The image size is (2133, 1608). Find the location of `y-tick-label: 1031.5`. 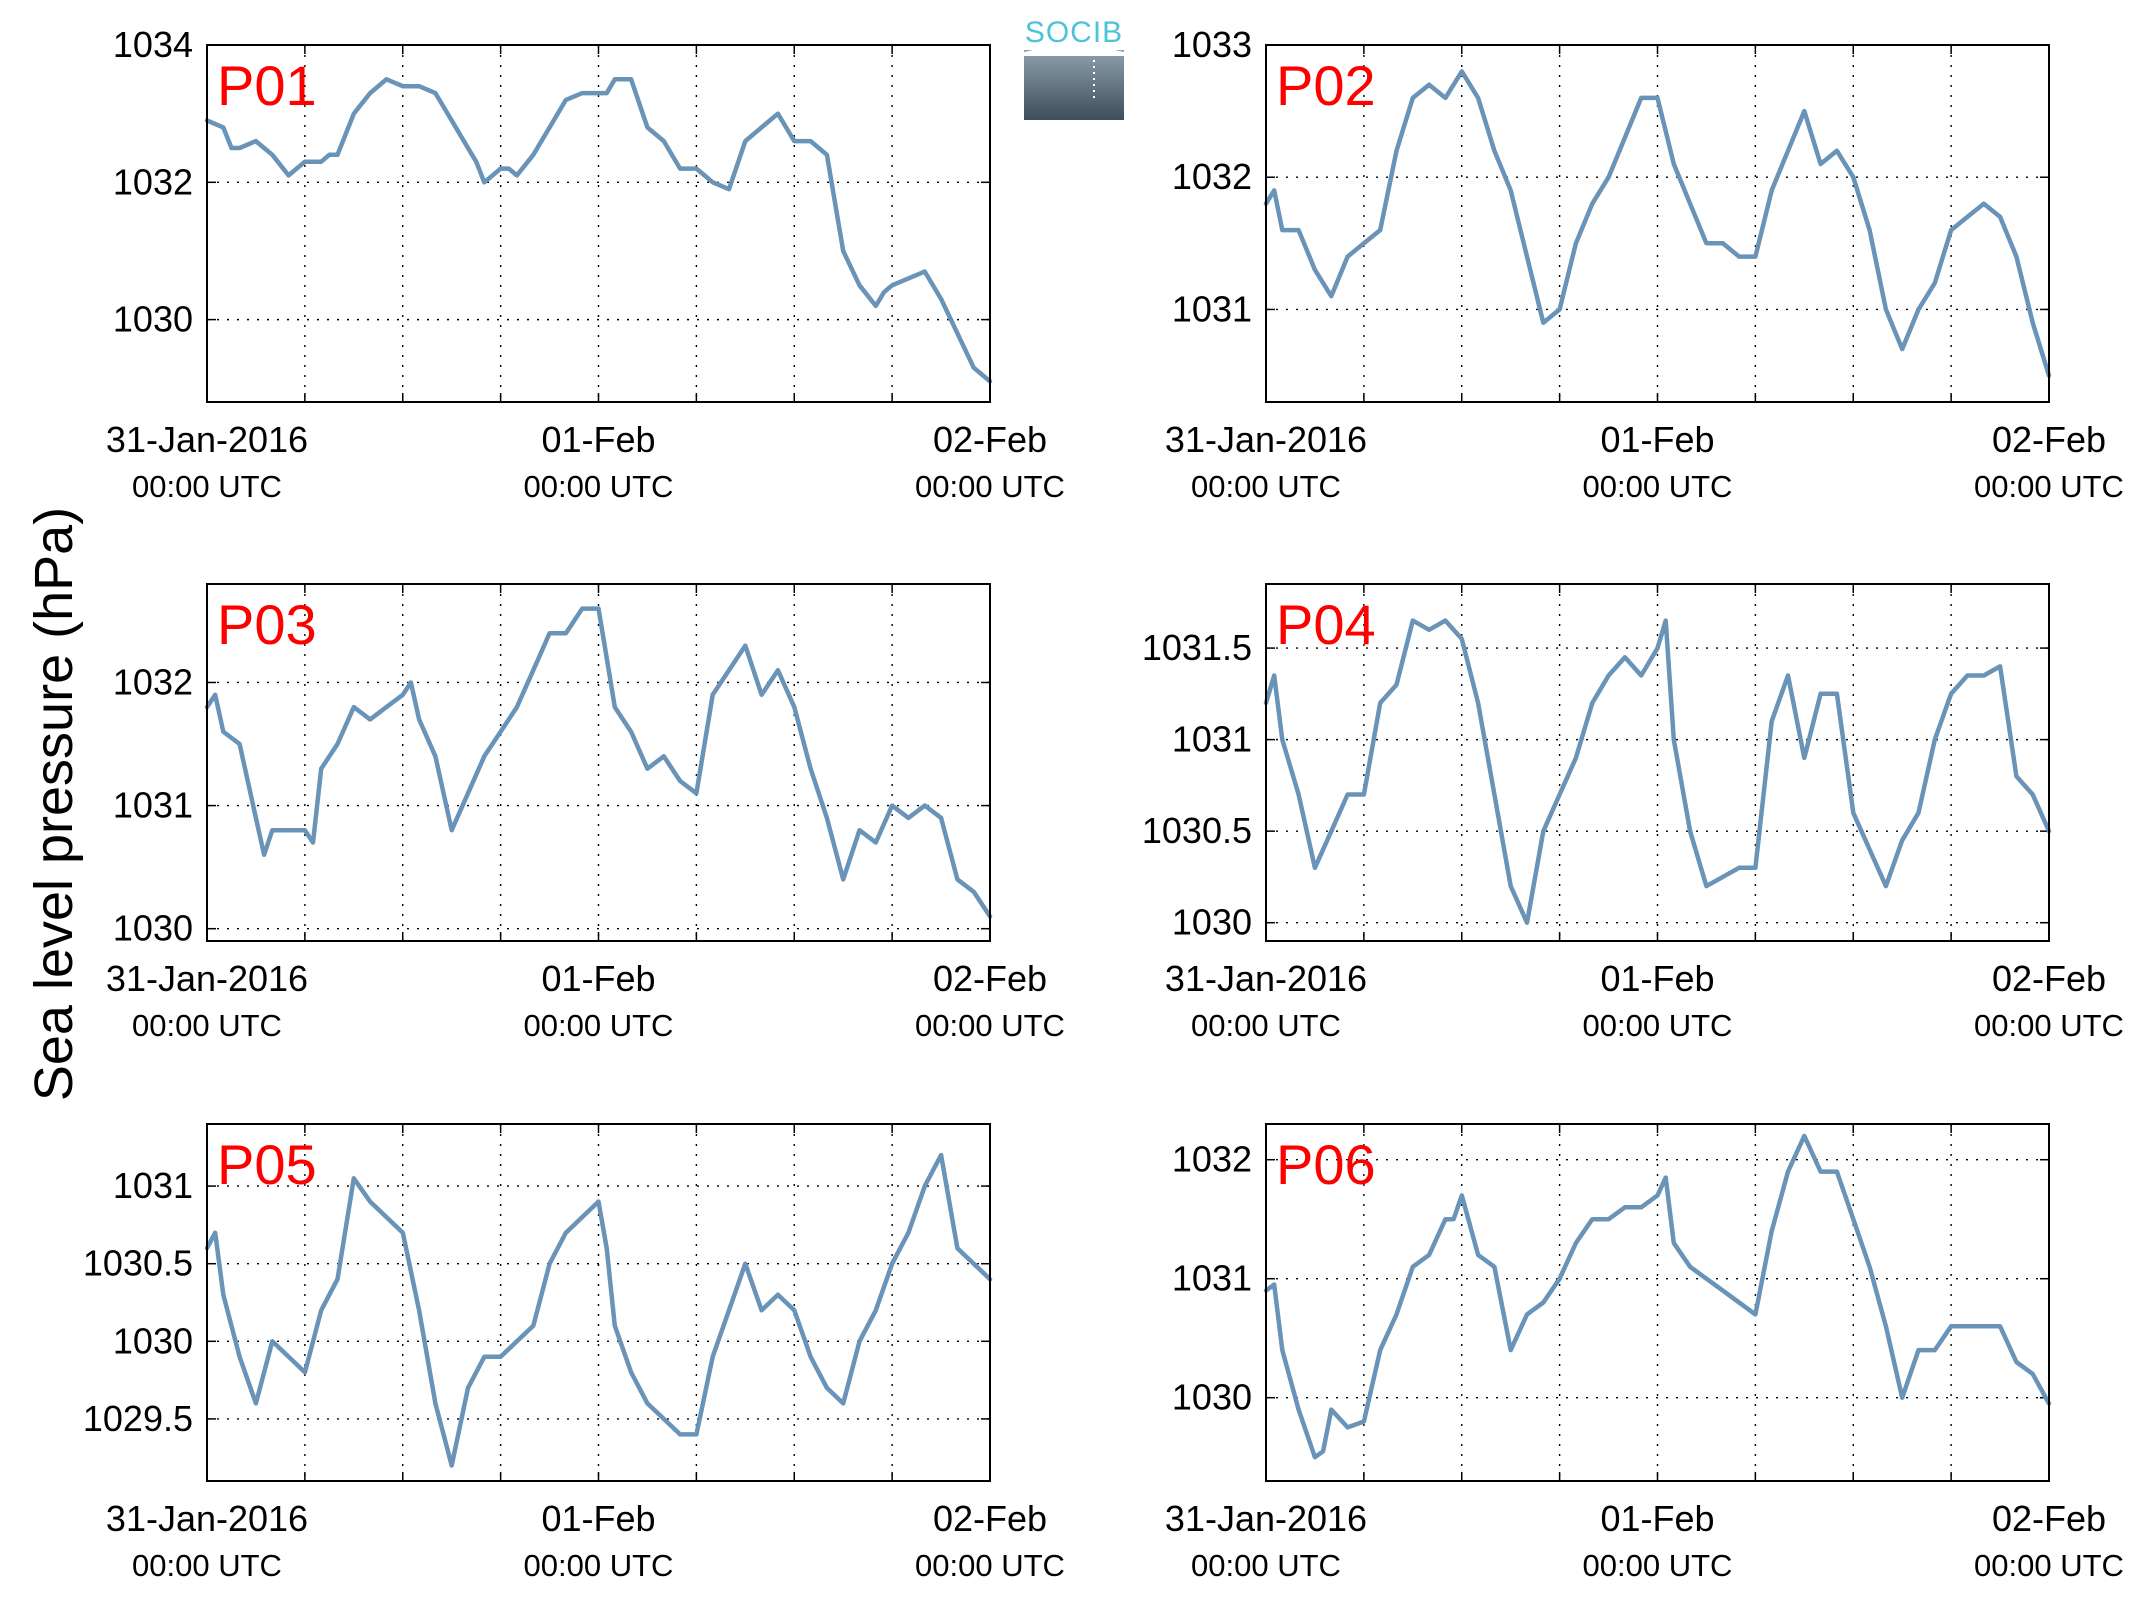

y-tick-label: 1031.5 is located at coordinates (1197, 647).